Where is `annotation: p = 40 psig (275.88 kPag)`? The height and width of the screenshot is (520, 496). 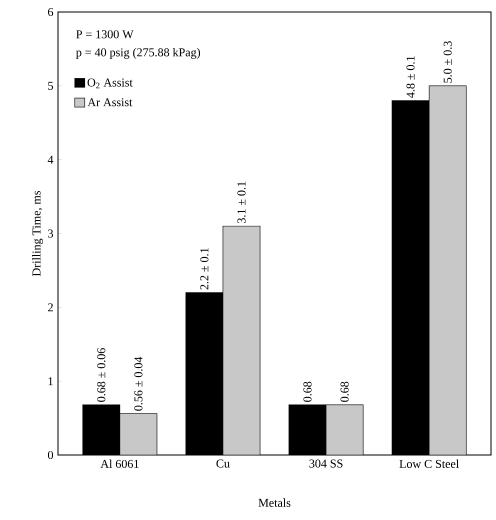 annotation: p = 40 psig (275.88 kPag) is located at coordinates (138, 53).